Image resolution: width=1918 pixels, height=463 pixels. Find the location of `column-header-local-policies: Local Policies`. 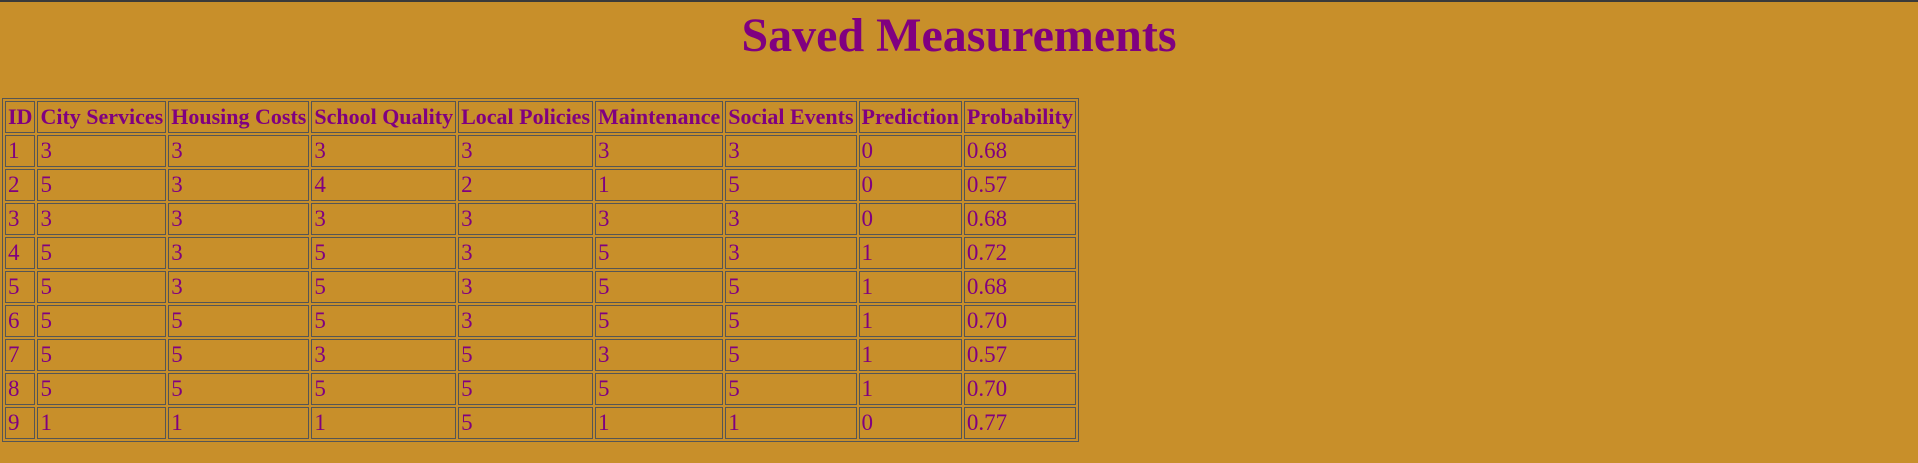

column-header-local-policies: Local Policies is located at coordinates (526, 117).